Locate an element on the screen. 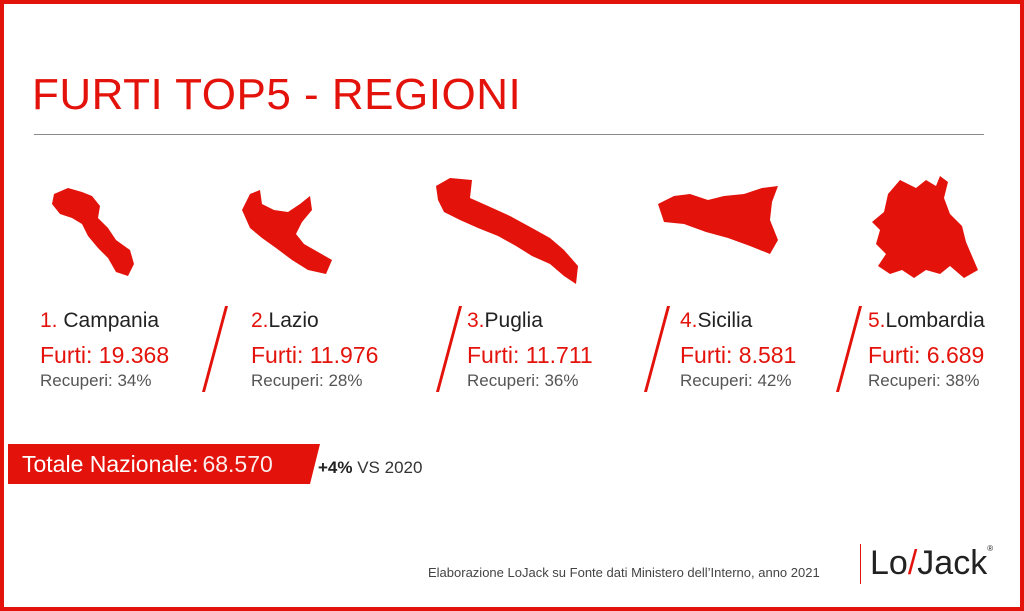 The height and width of the screenshot is (611, 1024). region-2-heading: 2.Lazio is located at coordinates (285, 321).